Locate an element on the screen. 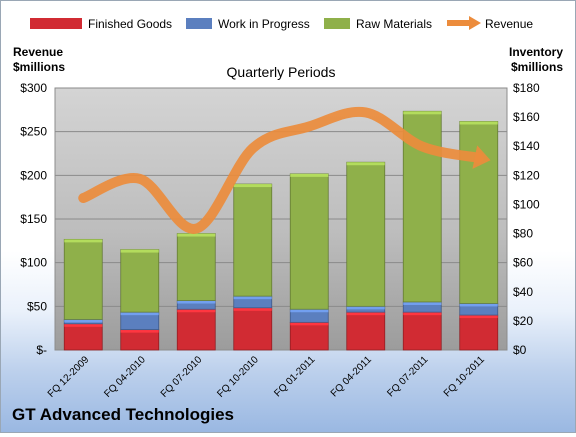 The image size is (576, 437). legend-label-finished-goods: Finished Goods is located at coordinates (130, 24).